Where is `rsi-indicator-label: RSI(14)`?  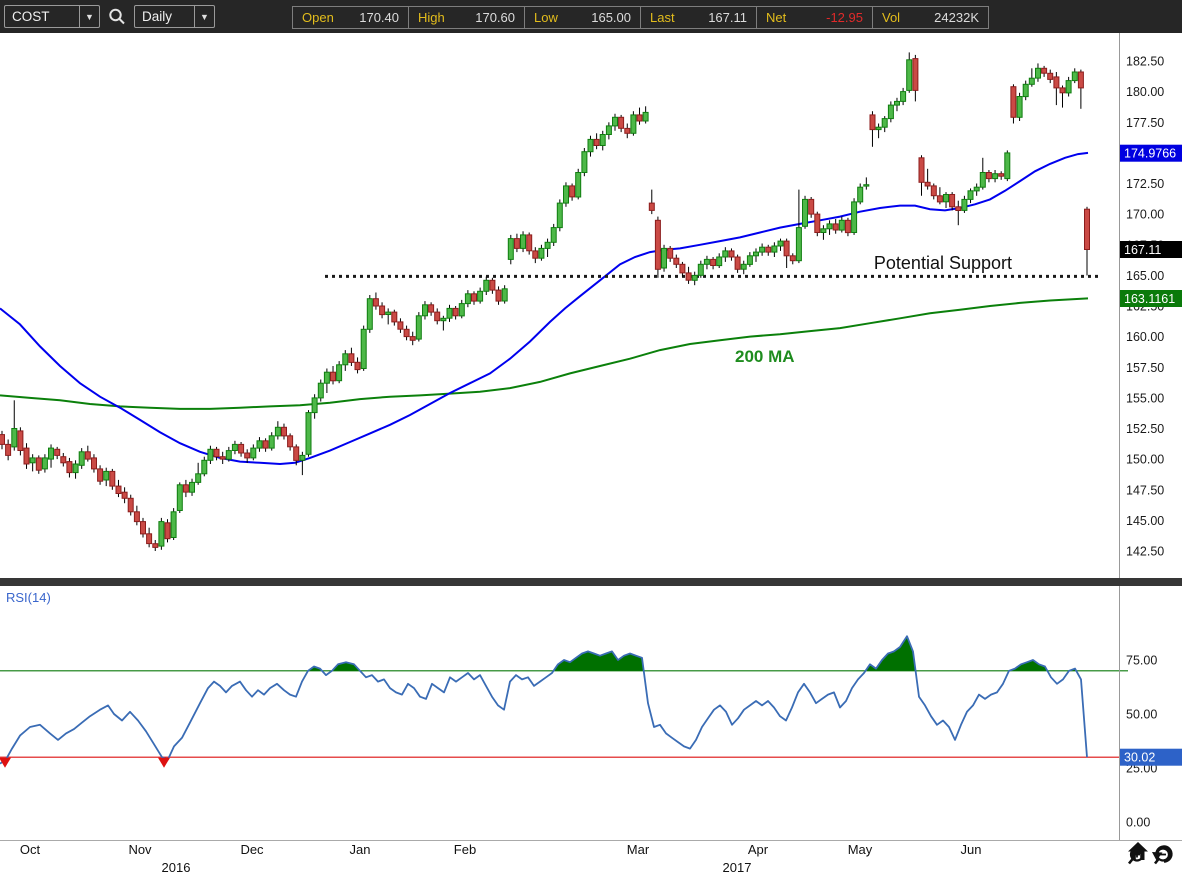 rsi-indicator-label: RSI(14) is located at coordinates (28, 597).